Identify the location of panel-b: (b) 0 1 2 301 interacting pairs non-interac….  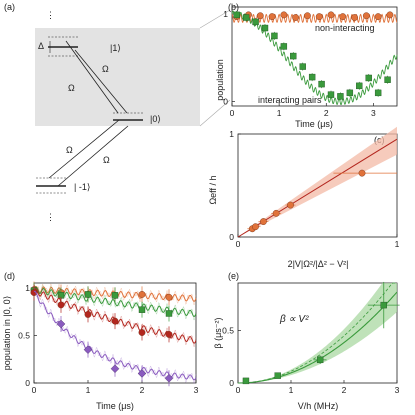
(306, 65).